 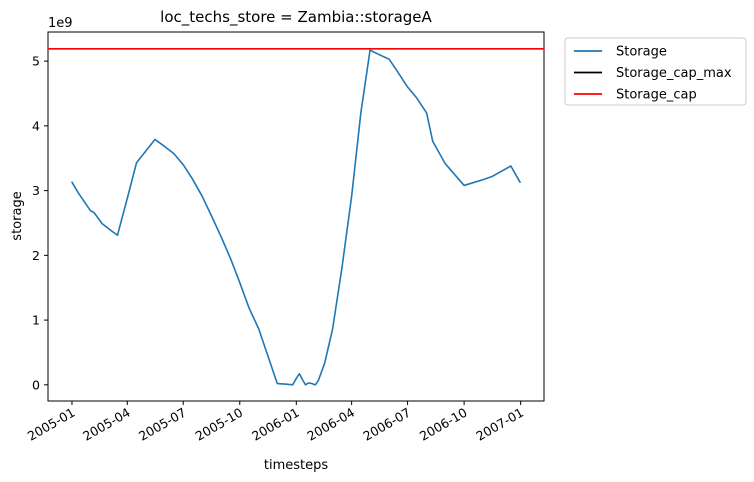 What do you see at coordinates (162, 424) in the screenshot?
I see `x-tick-label: 2005-07` at bounding box center [162, 424].